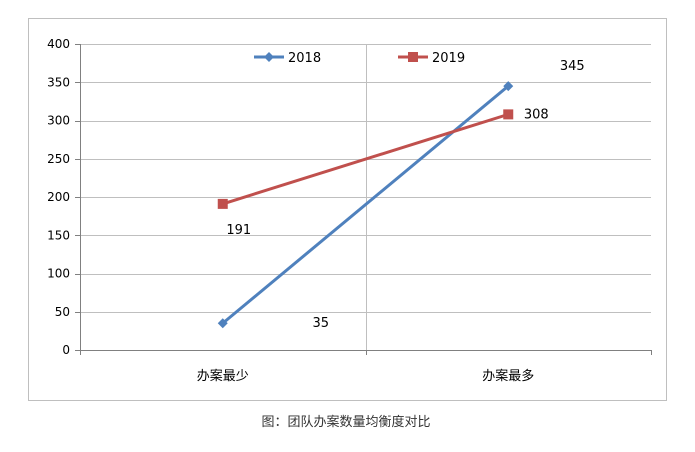 The height and width of the screenshot is (452, 695). Describe the element at coordinates (238, 230) in the screenshot. I see `data-label-2019-0: 191` at that location.